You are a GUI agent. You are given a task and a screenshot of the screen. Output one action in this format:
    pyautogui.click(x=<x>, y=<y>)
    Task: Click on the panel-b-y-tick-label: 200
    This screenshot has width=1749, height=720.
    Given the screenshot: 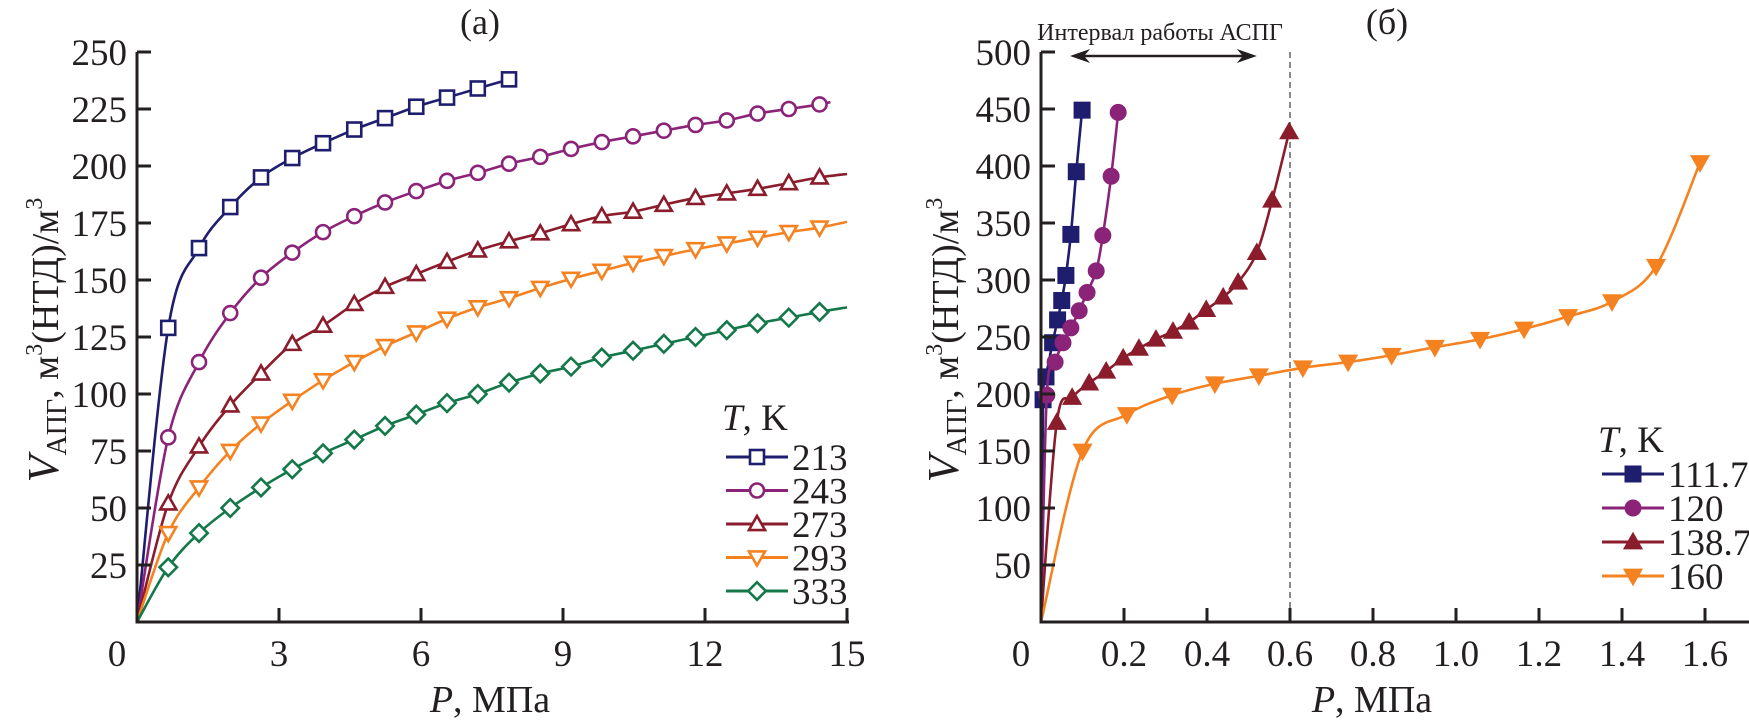 What is the action you would take?
    pyautogui.click(x=1004, y=395)
    